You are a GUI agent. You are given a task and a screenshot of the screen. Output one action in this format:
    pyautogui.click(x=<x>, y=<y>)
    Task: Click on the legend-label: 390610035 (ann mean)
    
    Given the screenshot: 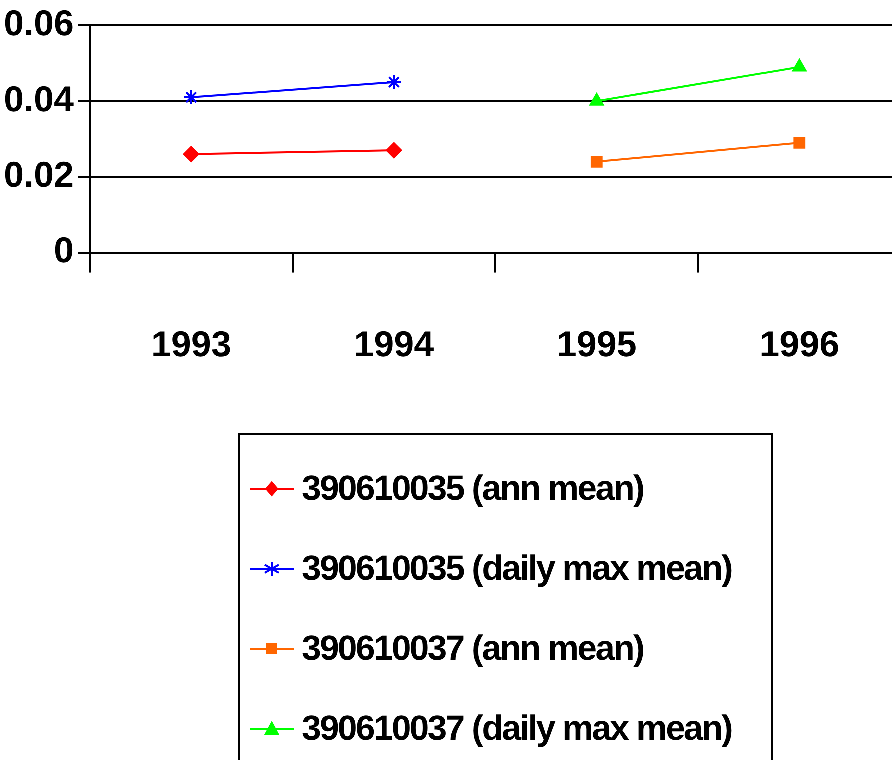 What is the action you would take?
    pyautogui.click(x=473, y=489)
    